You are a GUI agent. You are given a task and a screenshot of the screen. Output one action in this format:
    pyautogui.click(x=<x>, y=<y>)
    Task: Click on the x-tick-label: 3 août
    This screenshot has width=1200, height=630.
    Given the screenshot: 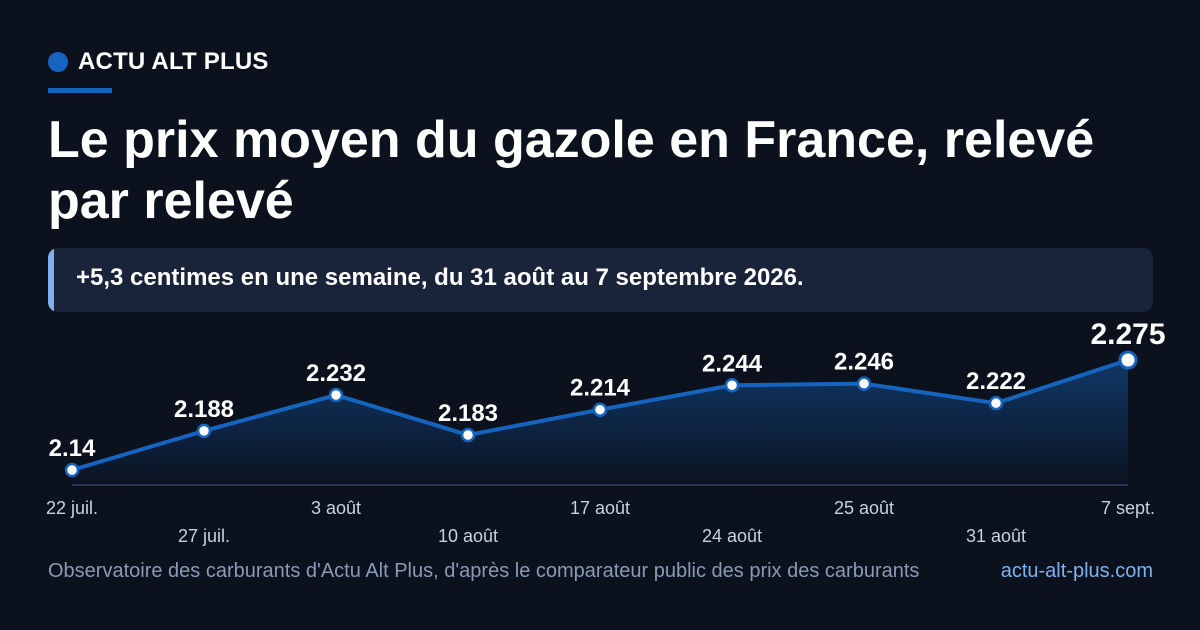 What is the action you would take?
    pyautogui.click(x=336, y=508)
    